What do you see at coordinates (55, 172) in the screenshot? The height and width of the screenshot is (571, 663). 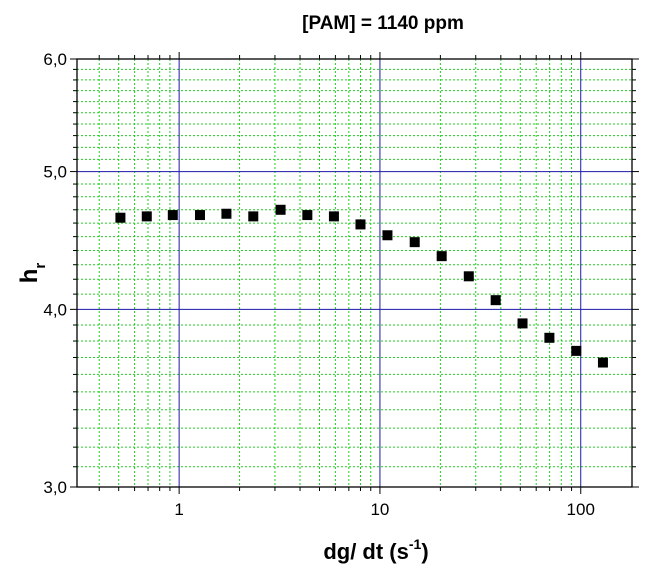 I see `y-tick-label: 5,0` at bounding box center [55, 172].